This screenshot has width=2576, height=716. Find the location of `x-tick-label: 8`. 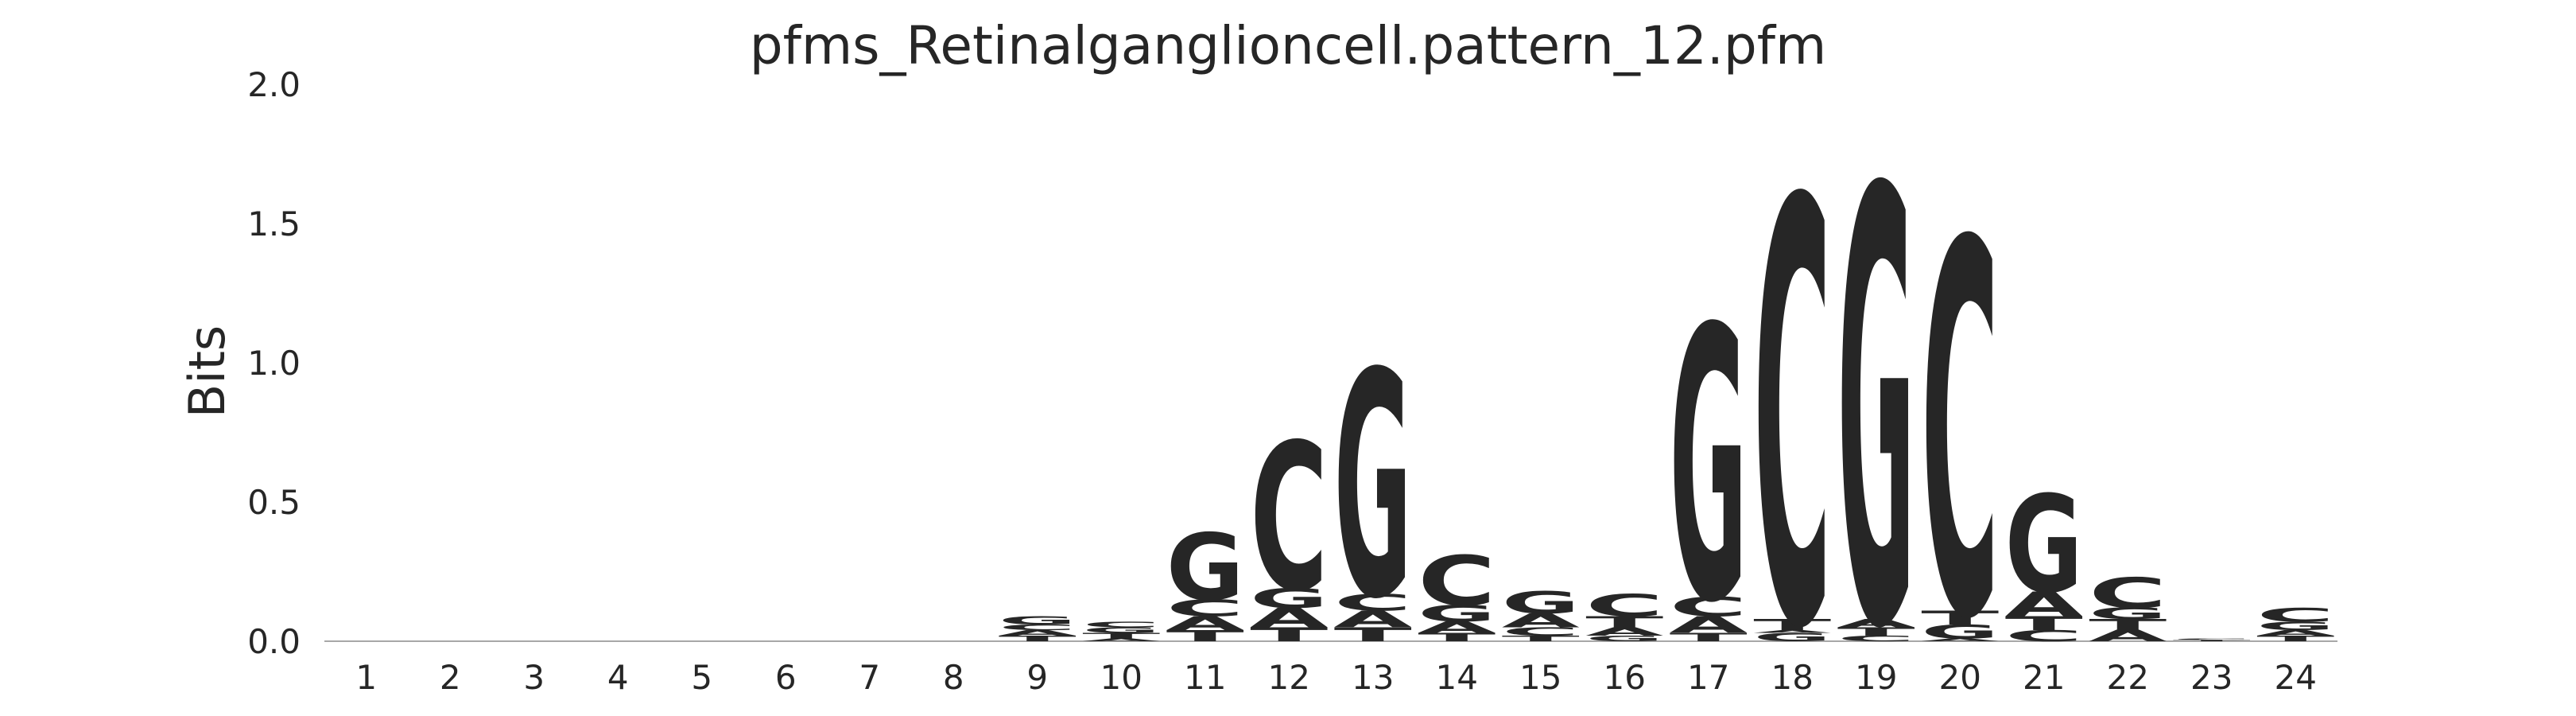

x-tick-label: 8 is located at coordinates (954, 677).